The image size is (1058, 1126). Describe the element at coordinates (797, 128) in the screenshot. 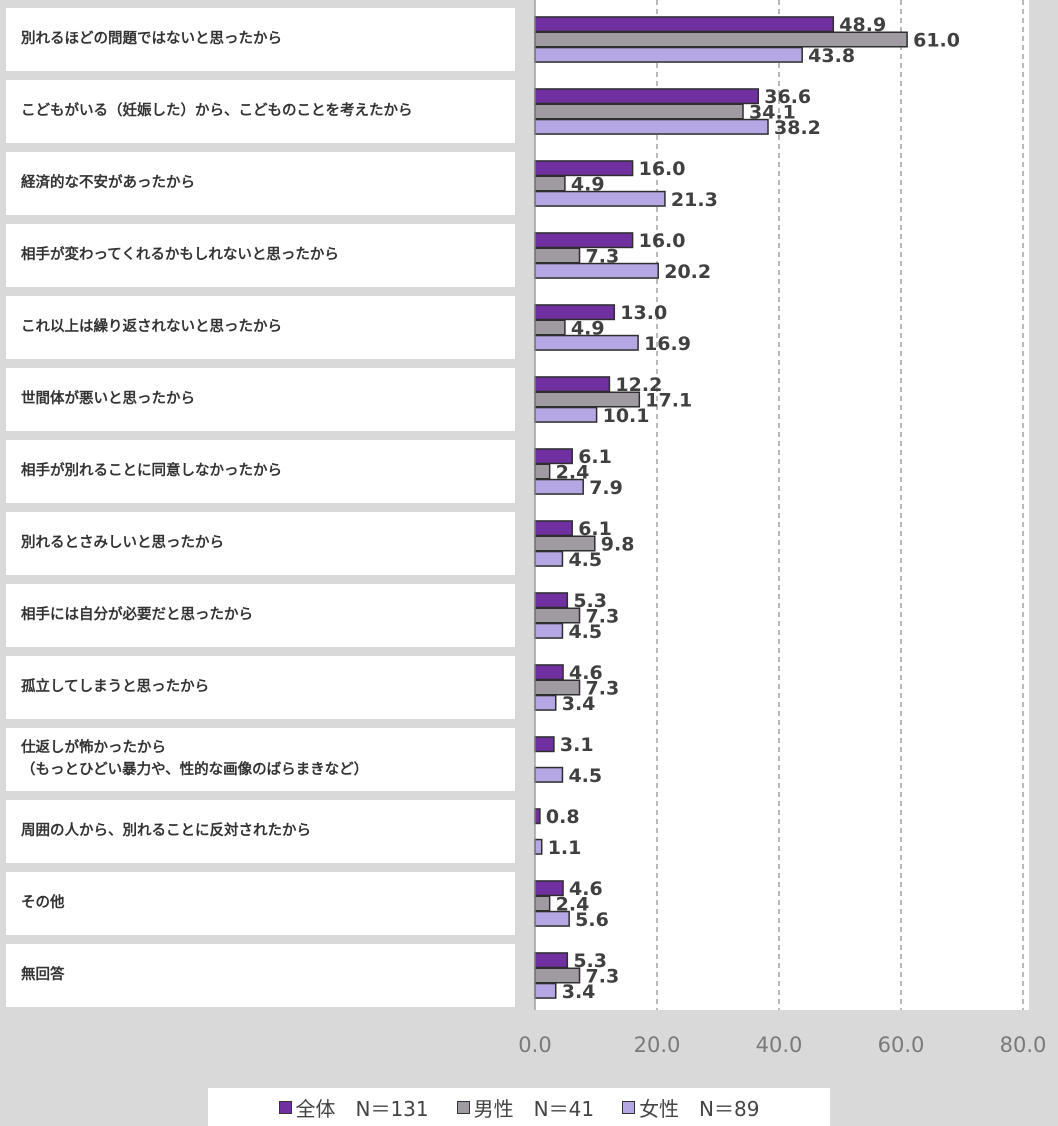

I see `value-label: 38.2` at that location.